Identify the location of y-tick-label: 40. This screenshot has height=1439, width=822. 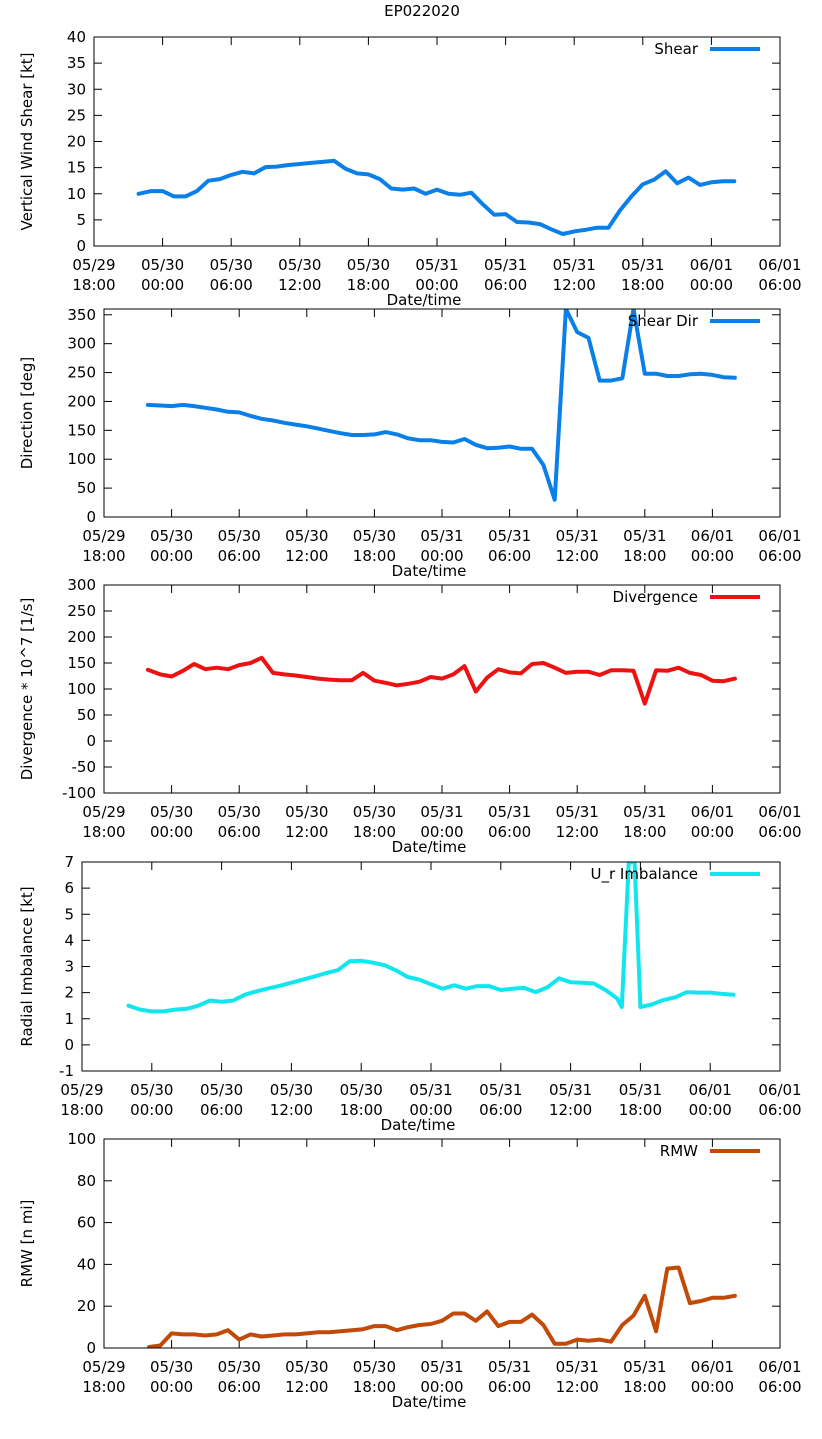
(76, 37).